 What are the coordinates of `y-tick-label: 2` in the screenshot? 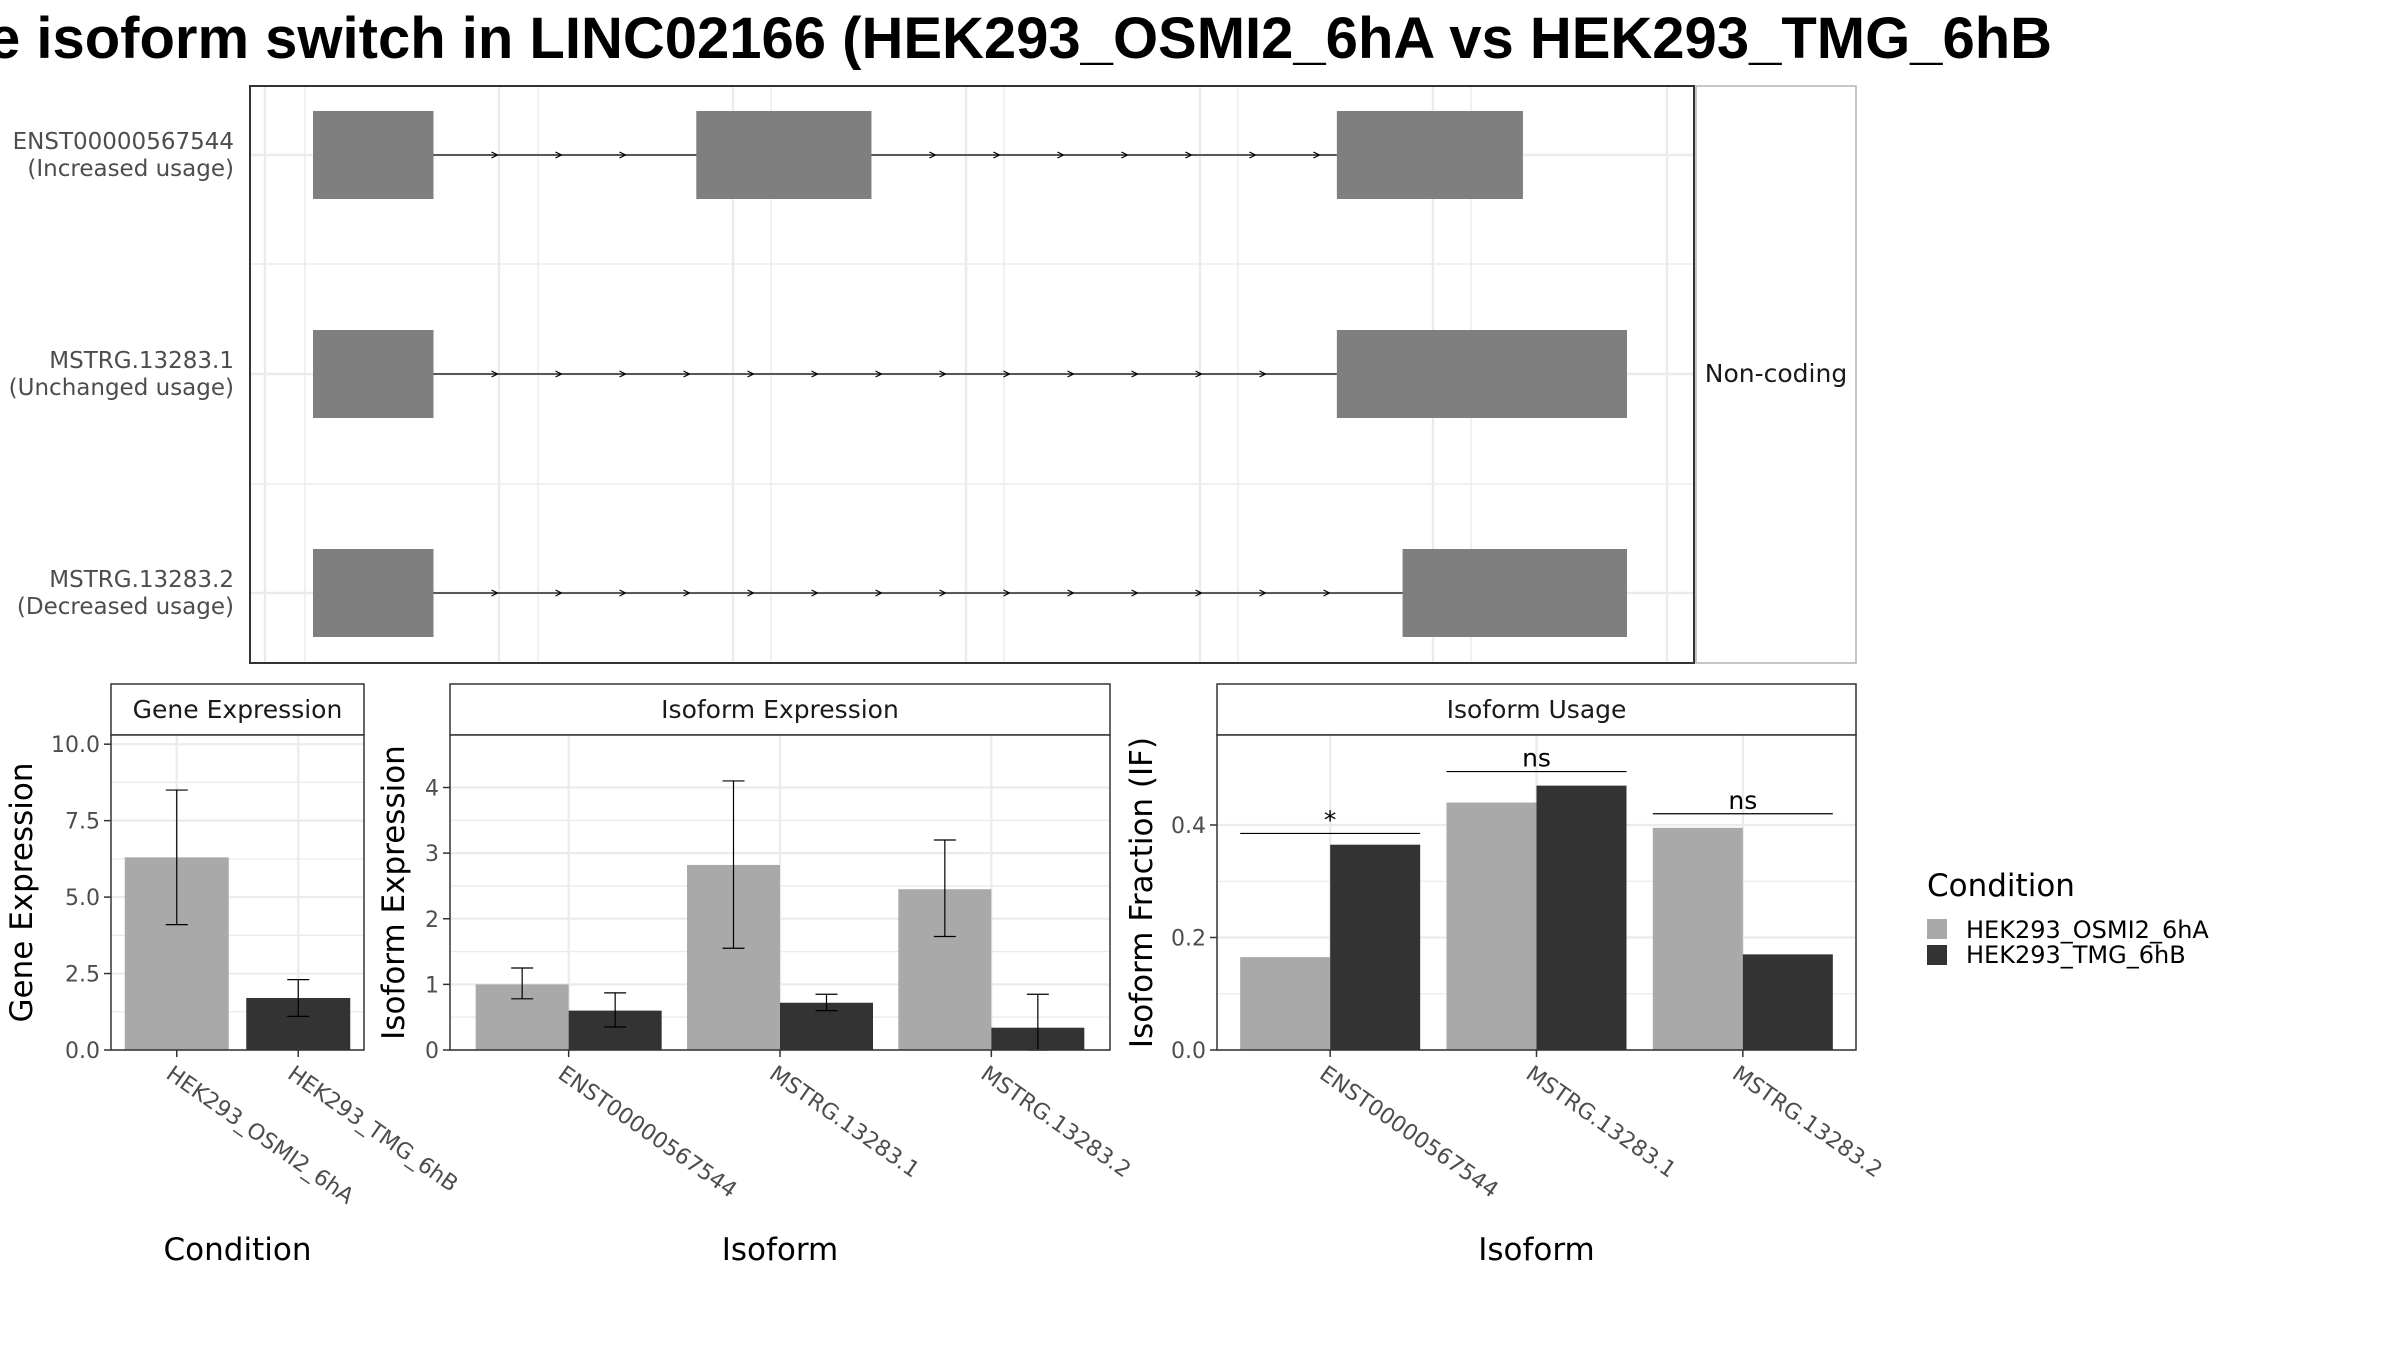 It's located at (432, 920).